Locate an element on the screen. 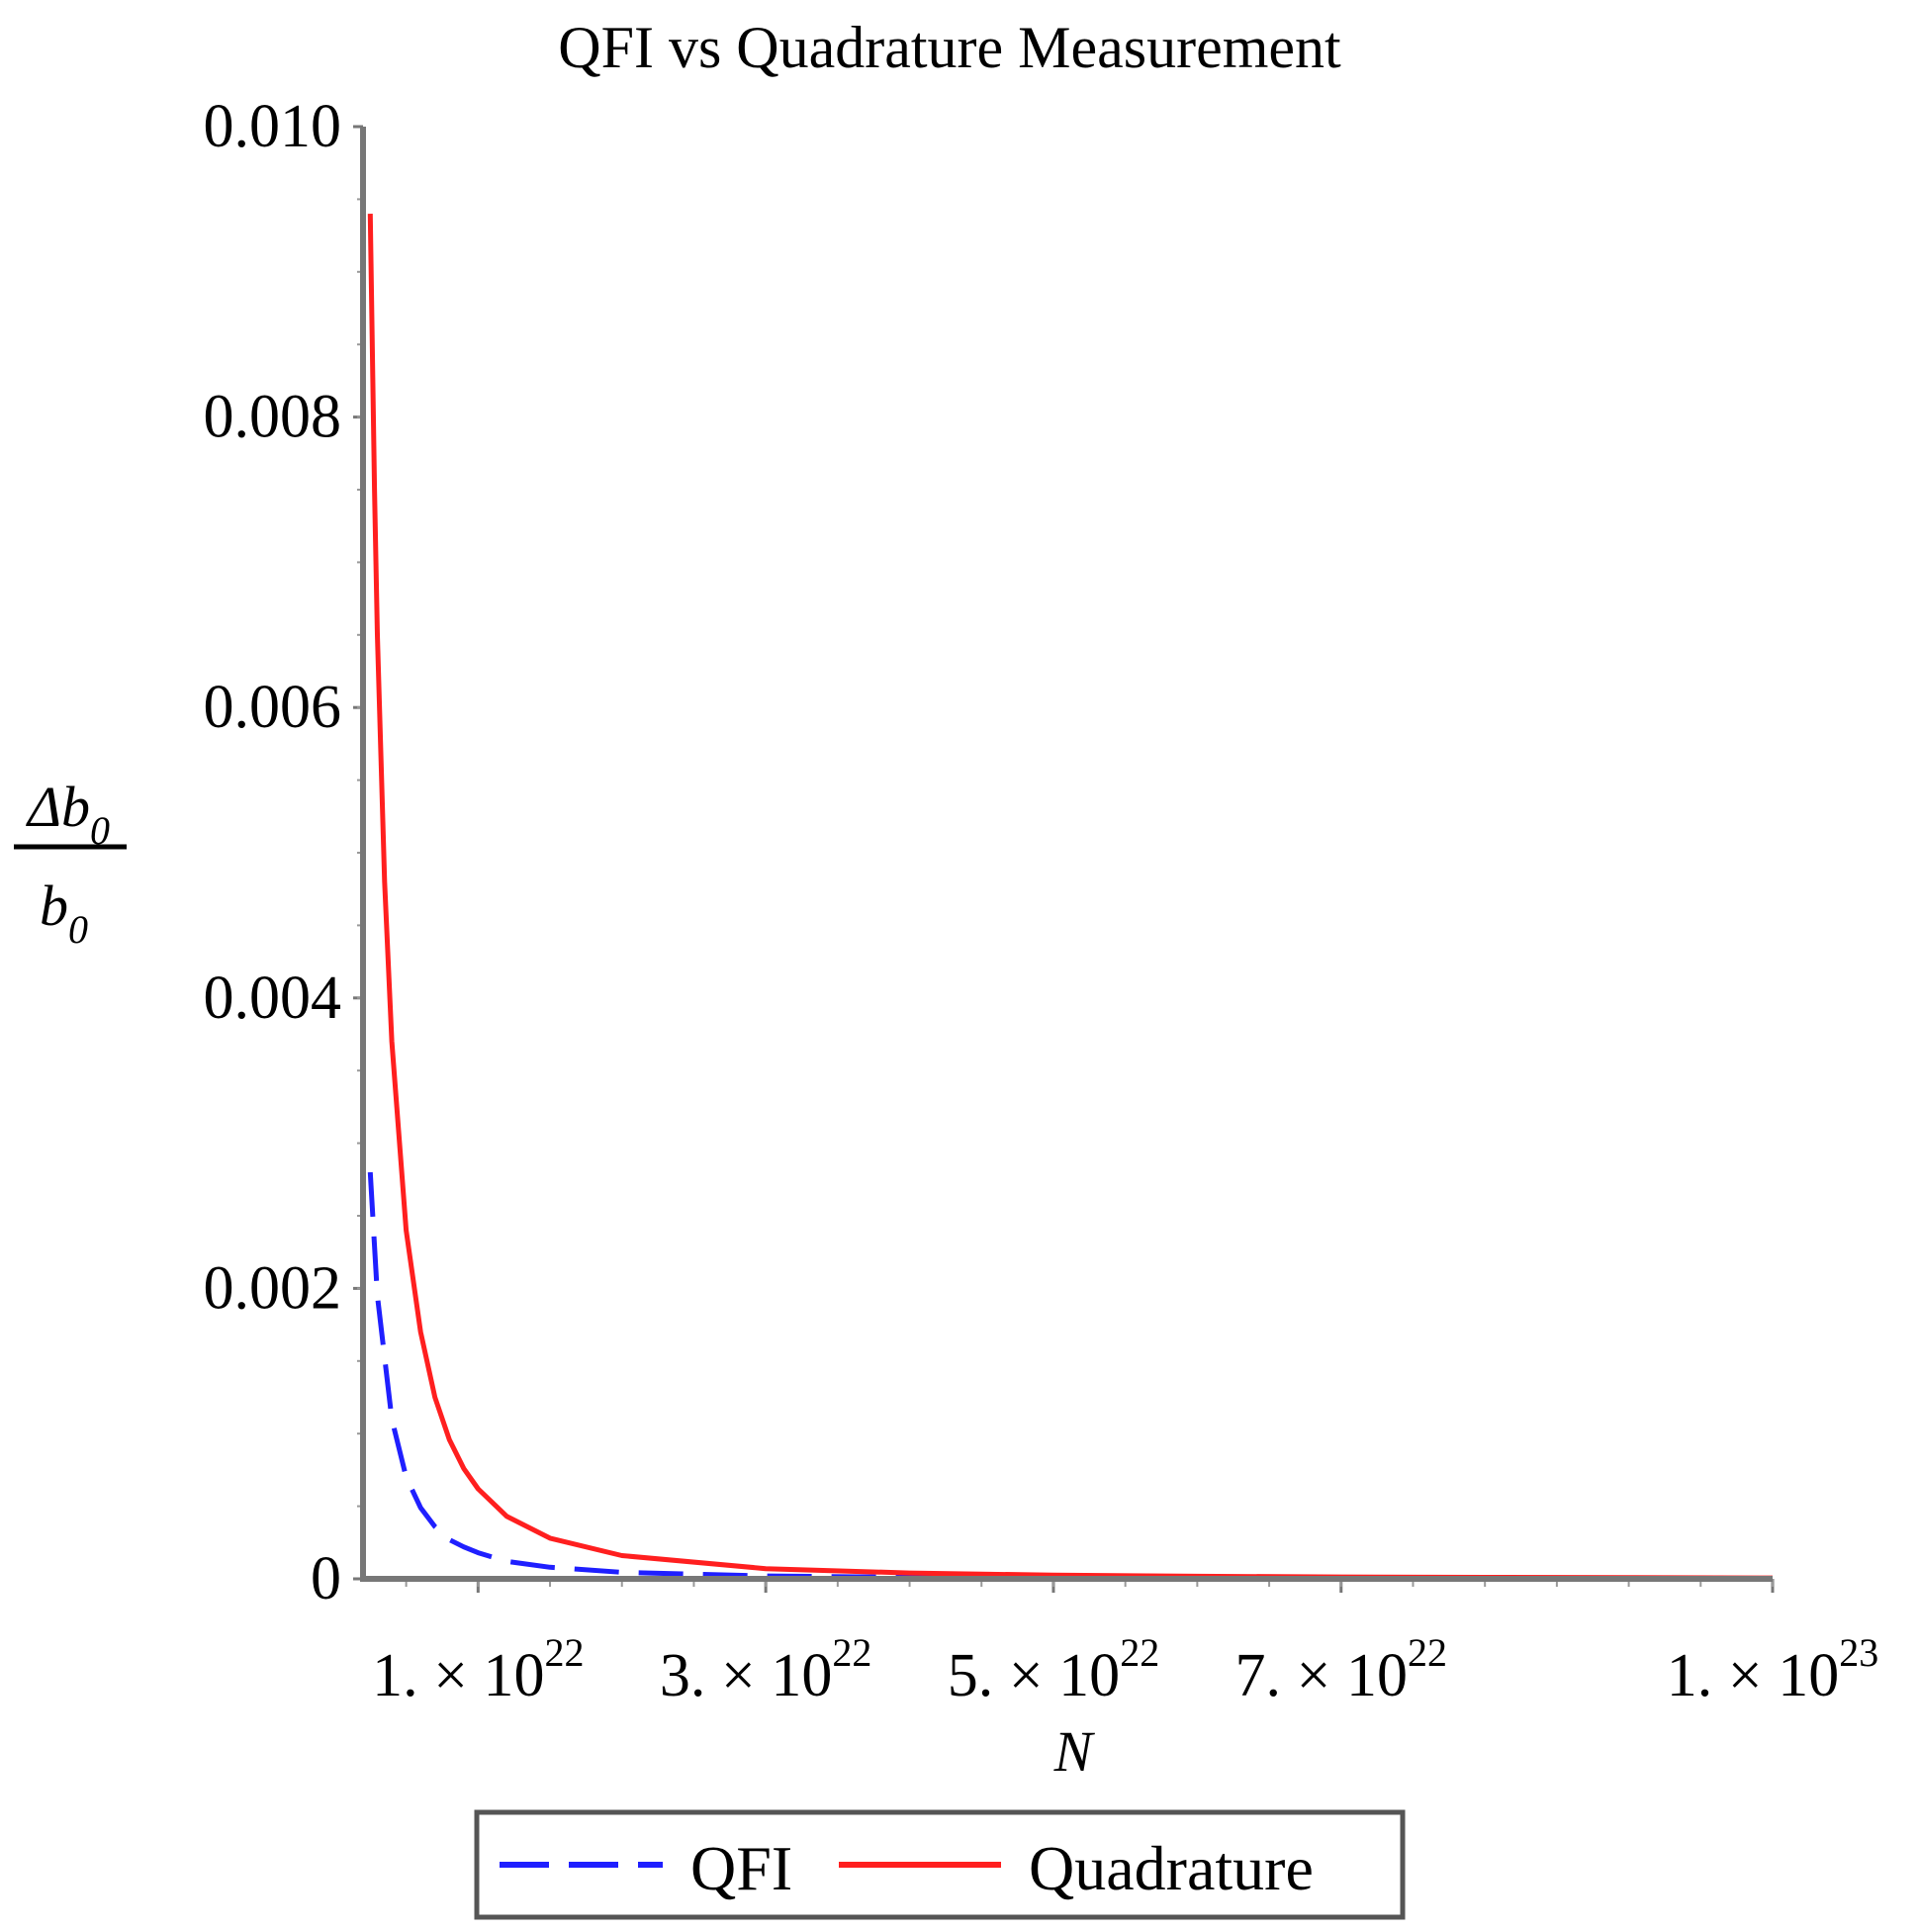 Image resolution: width=1918 pixels, height=1932 pixels. legend-label-qfi: QFI is located at coordinates (741, 1868).